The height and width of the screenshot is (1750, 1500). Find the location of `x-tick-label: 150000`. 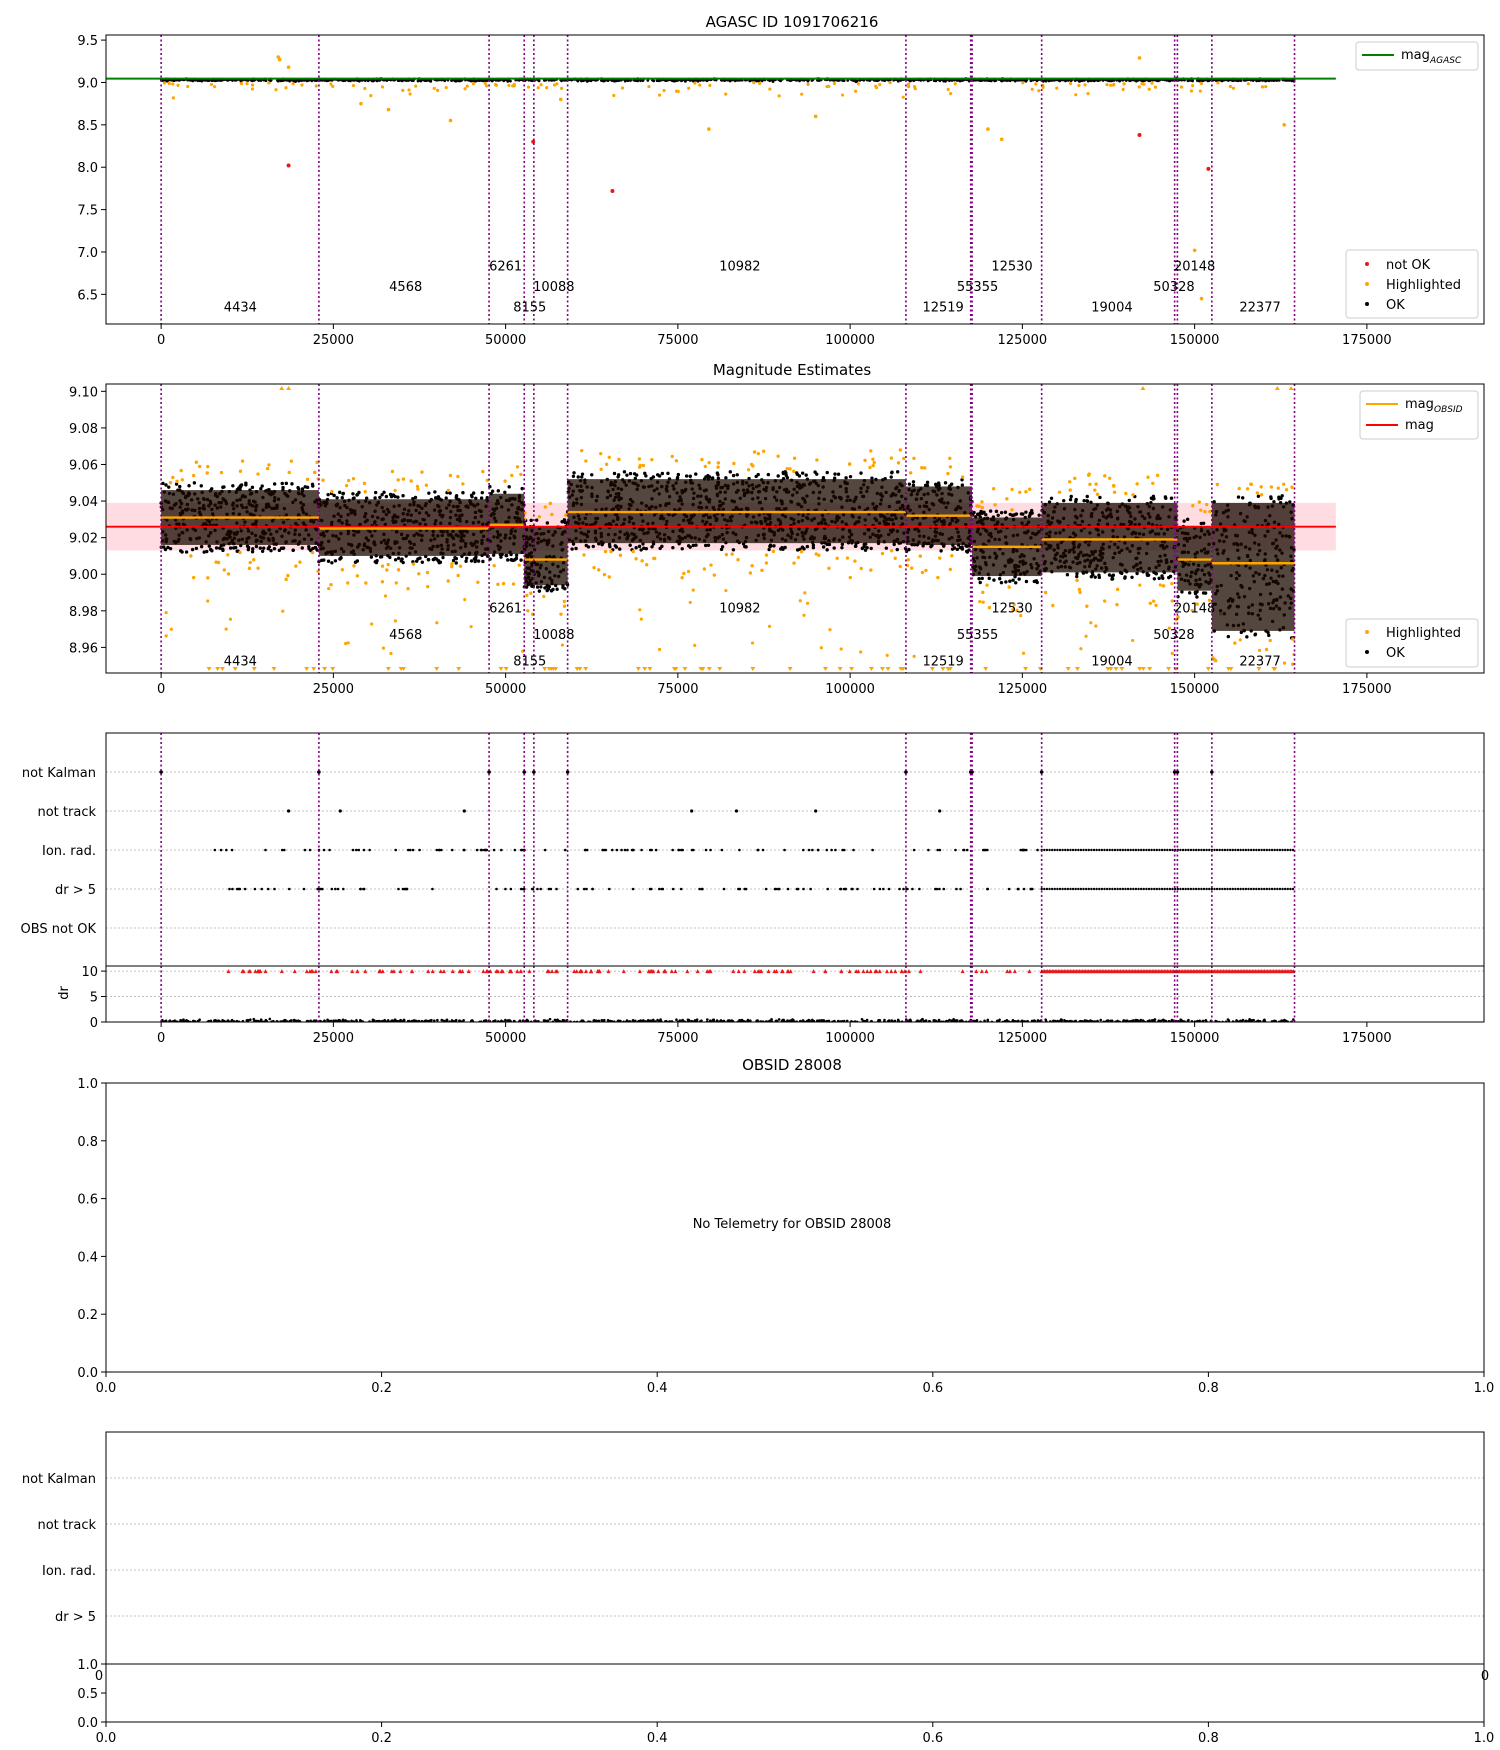

x-tick-label: 150000 is located at coordinates (1195, 340).